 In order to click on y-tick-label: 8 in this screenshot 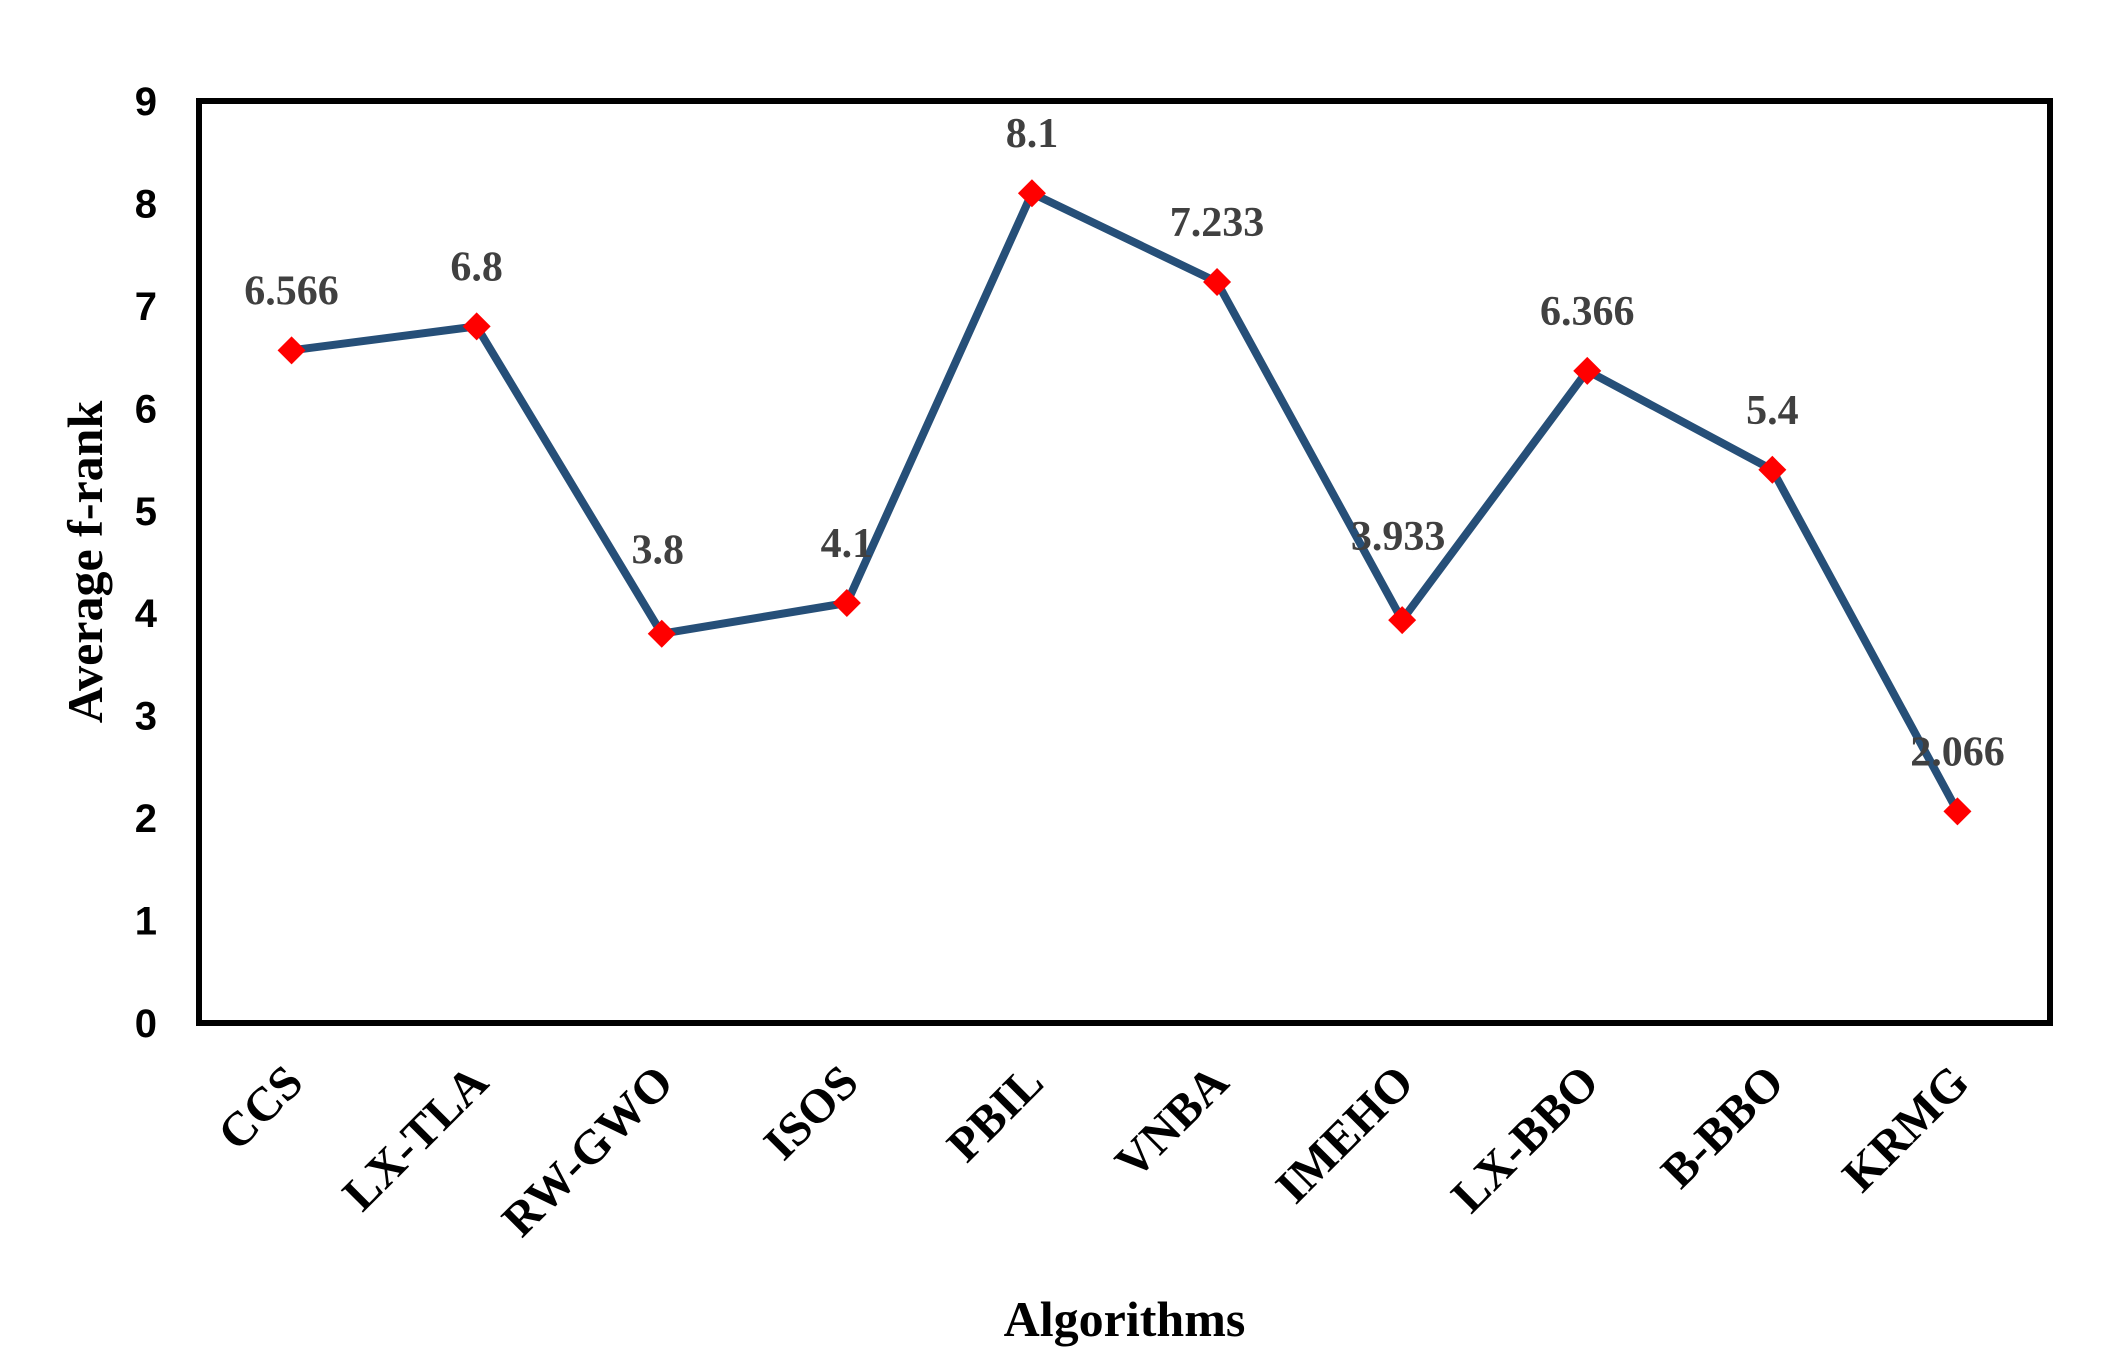, I will do `click(146, 204)`.